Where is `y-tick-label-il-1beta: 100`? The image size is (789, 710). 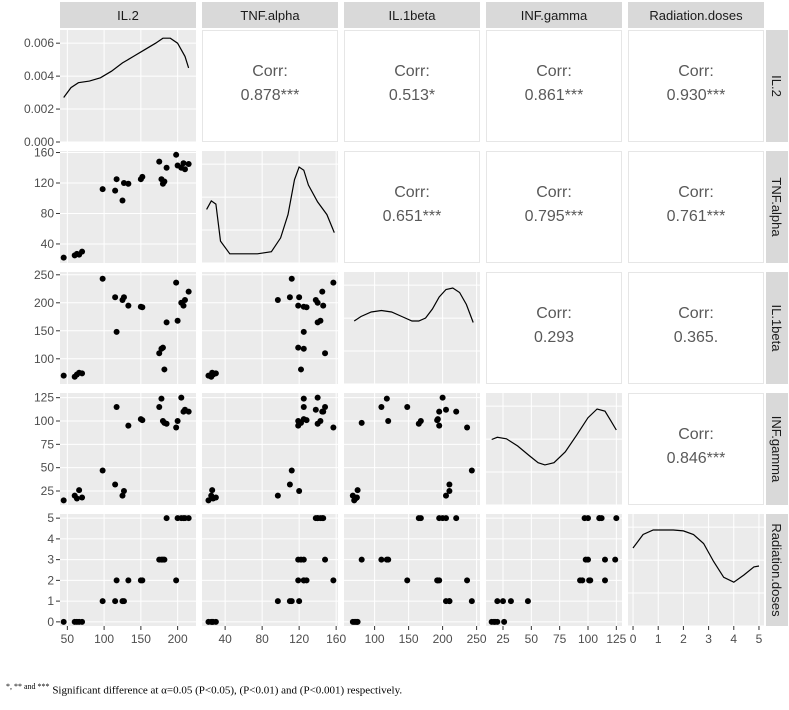 y-tick-label-il-1beta: 100 is located at coordinates (44, 359).